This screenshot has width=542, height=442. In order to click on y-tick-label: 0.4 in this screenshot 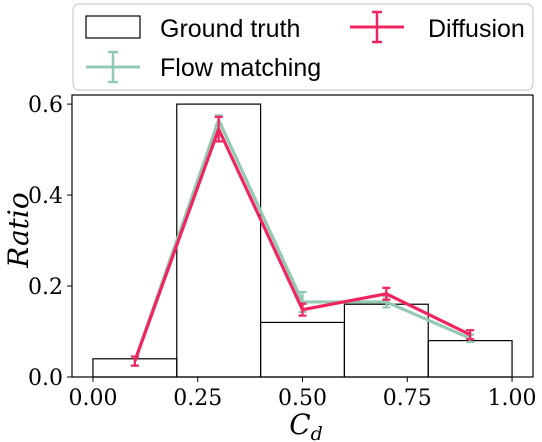, I will do `click(45, 196)`.